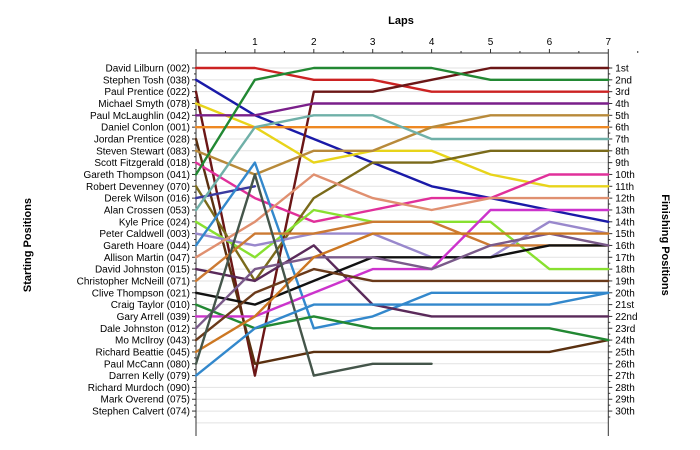  What do you see at coordinates (154, 222) in the screenshot?
I see `starting-position-label: Kyle Price (024)` at bounding box center [154, 222].